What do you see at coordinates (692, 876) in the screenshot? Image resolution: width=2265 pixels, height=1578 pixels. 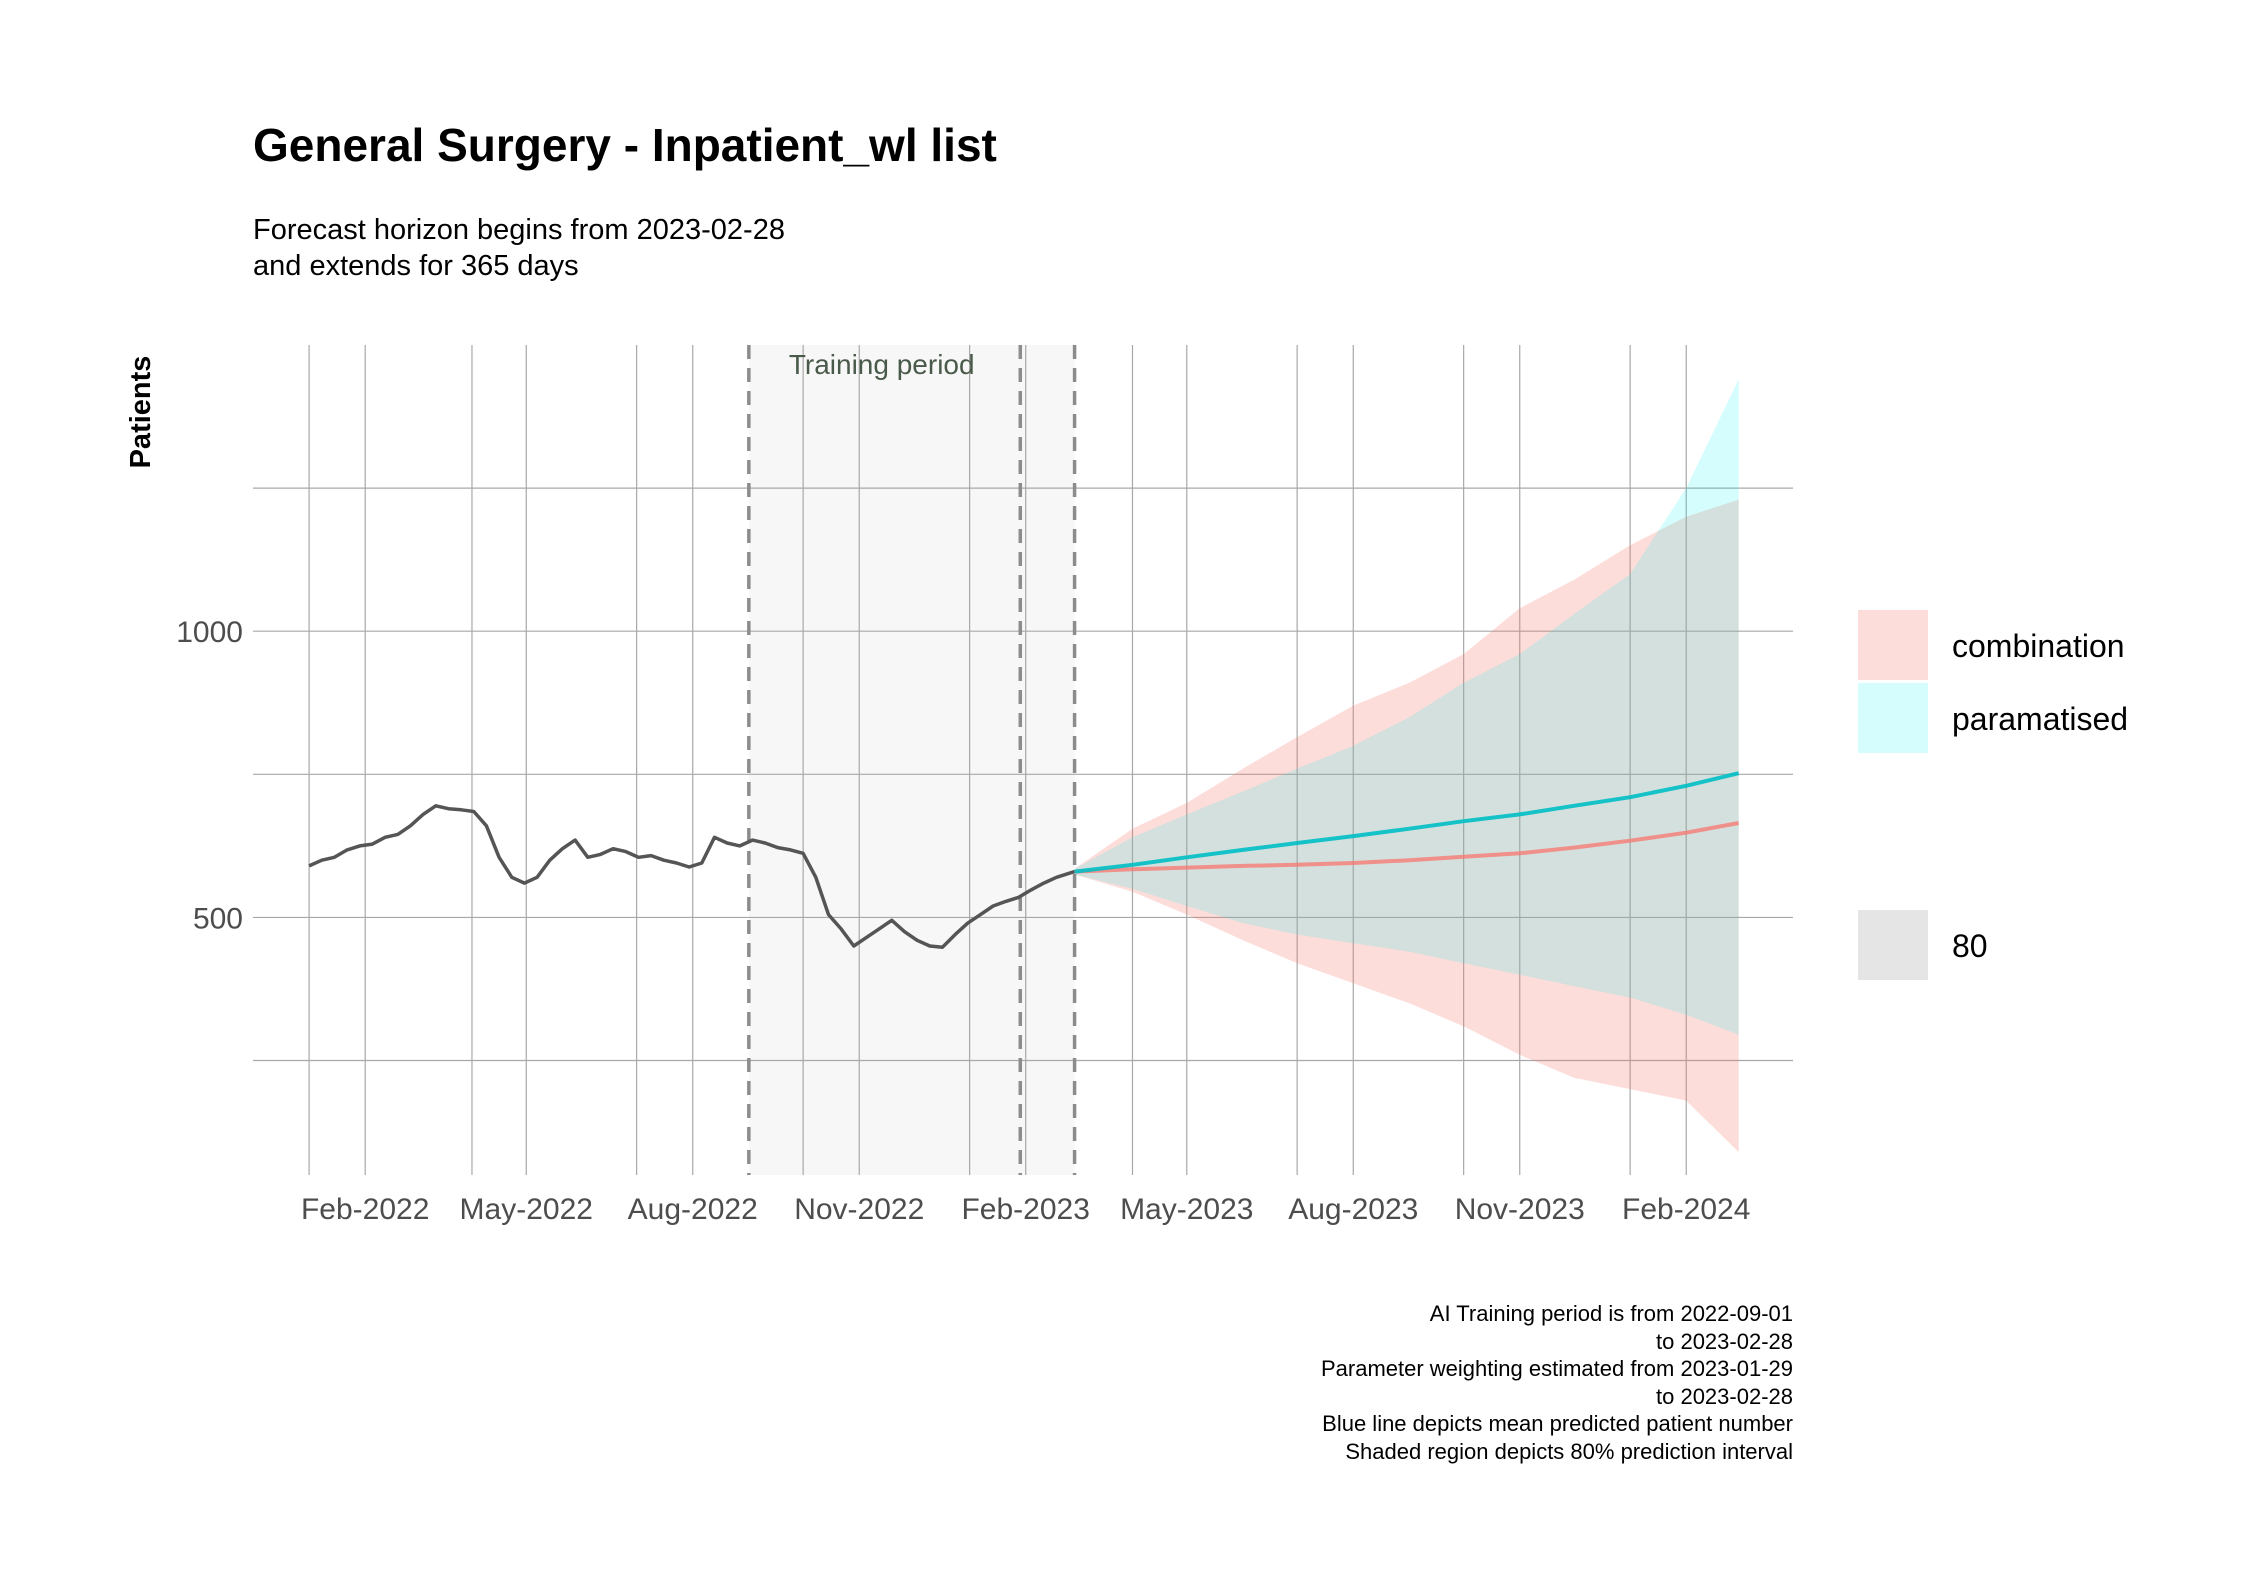 I see `observed-line` at bounding box center [692, 876].